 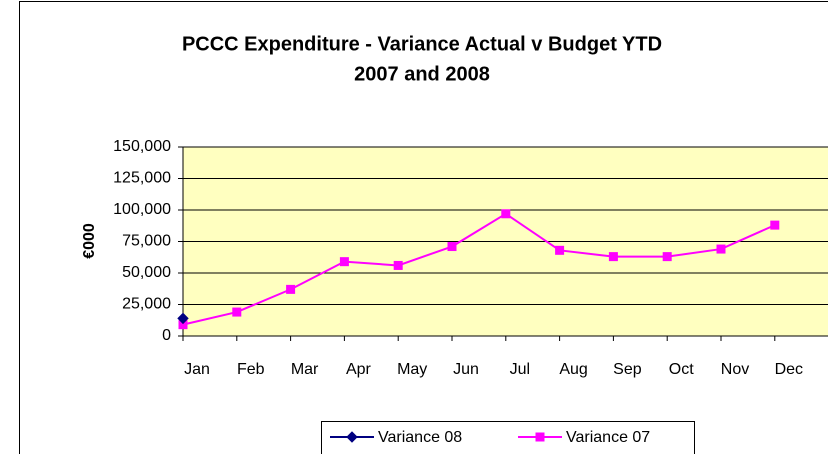 What do you see at coordinates (789, 369) in the screenshot?
I see `x-tick-label: Dec` at bounding box center [789, 369].